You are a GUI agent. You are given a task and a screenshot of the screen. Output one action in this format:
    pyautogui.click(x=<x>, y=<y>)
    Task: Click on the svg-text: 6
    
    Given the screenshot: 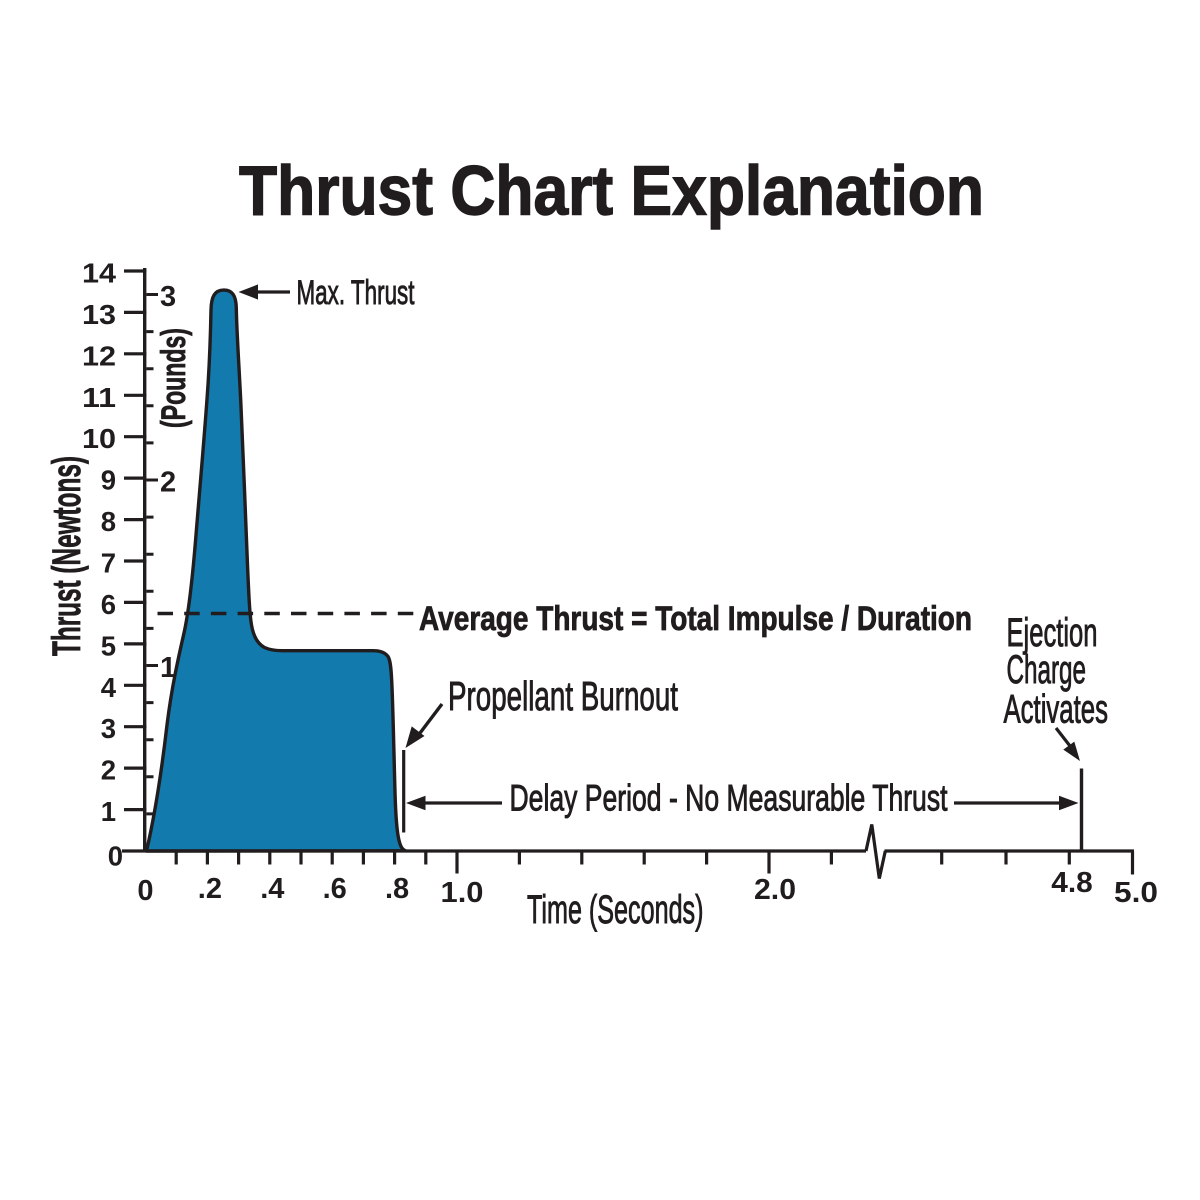 What is the action you would take?
    pyautogui.click(x=108, y=604)
    